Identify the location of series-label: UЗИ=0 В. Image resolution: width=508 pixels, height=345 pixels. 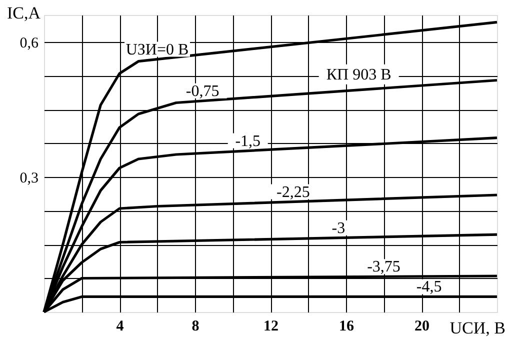
(157, 49).